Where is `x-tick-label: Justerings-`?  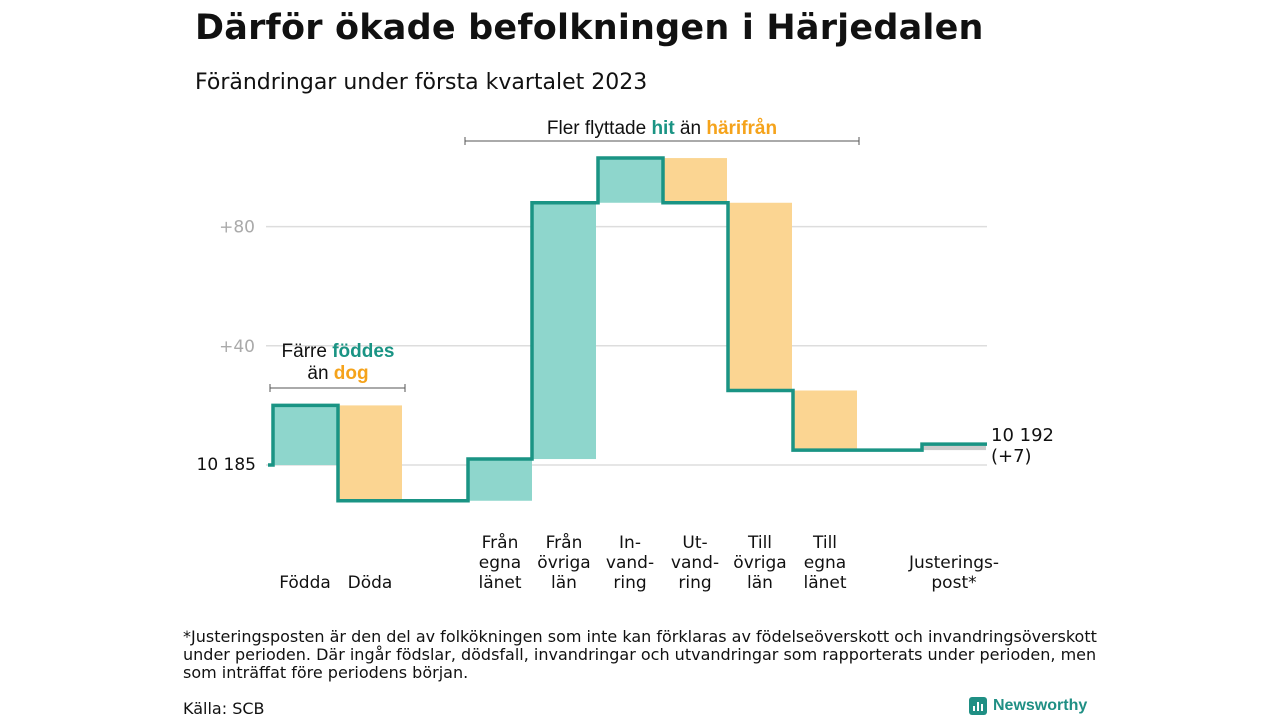
x-tick-label: Justerings- is located at coordinates (953, 563).